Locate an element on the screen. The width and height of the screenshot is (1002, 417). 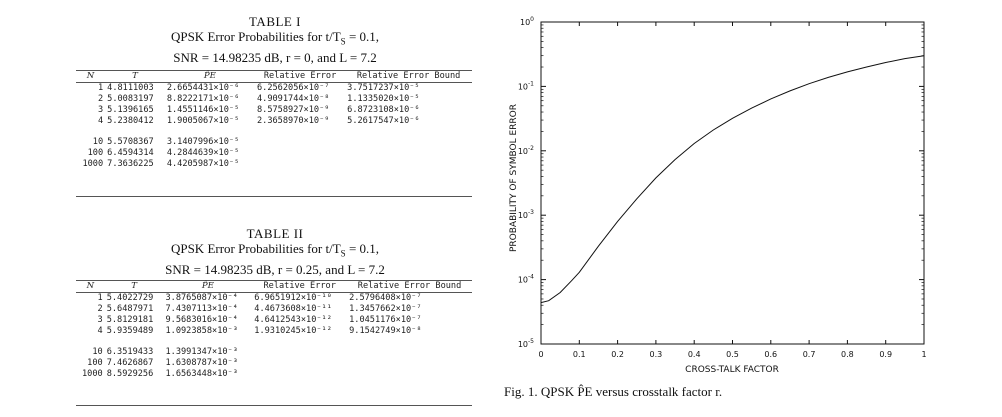
x-tick-label: 0.1 is located at coordinates (579, 354).